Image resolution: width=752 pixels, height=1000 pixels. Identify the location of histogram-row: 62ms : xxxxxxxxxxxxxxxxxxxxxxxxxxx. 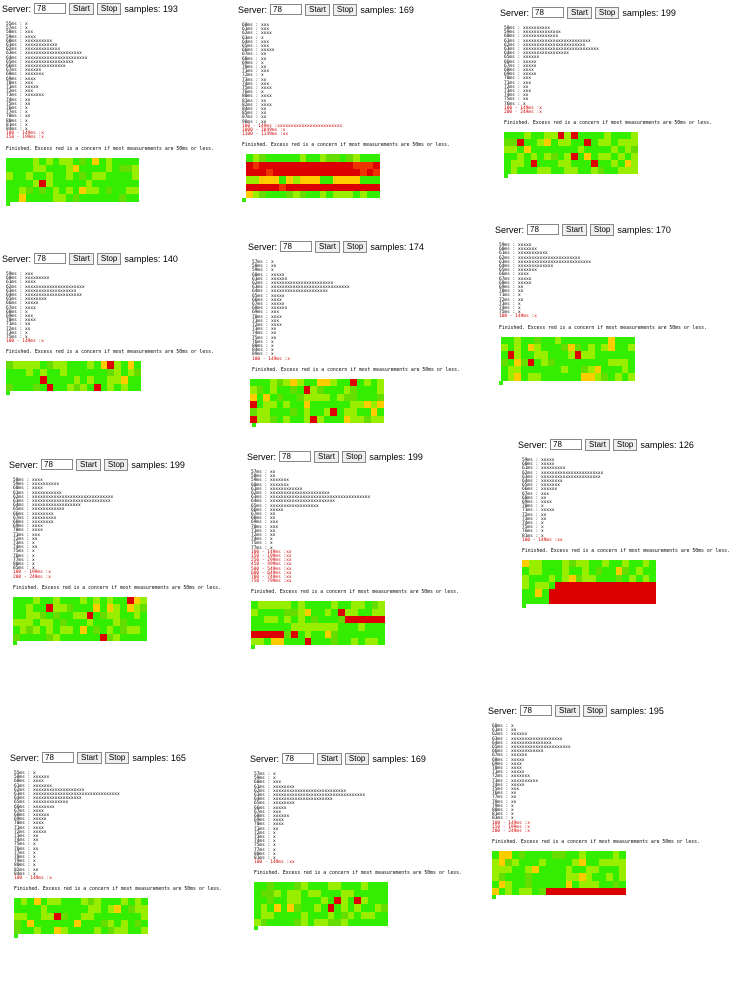
(300, 791).